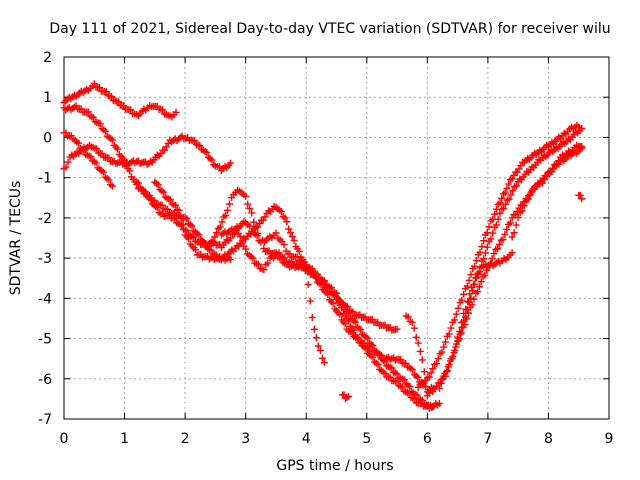  What do you see at coordinates (245, 439) in the screenshot?
I see `x-tick-label: 3` at bounding box center [245, 439].